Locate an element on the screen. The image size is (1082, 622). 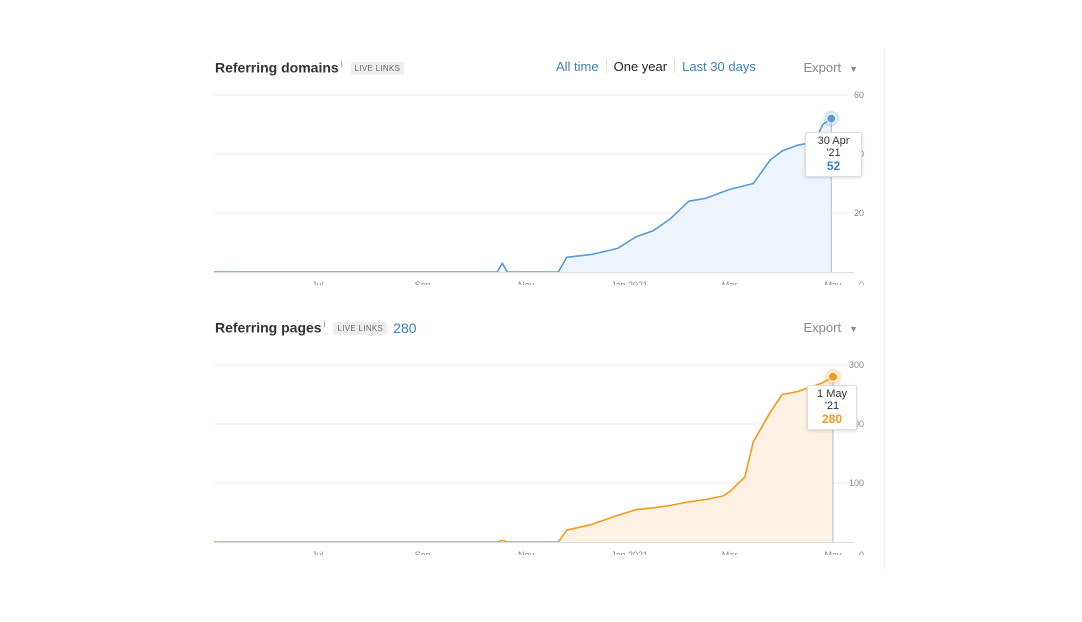
range-all-time: All time is located at coordinates (577, 66).